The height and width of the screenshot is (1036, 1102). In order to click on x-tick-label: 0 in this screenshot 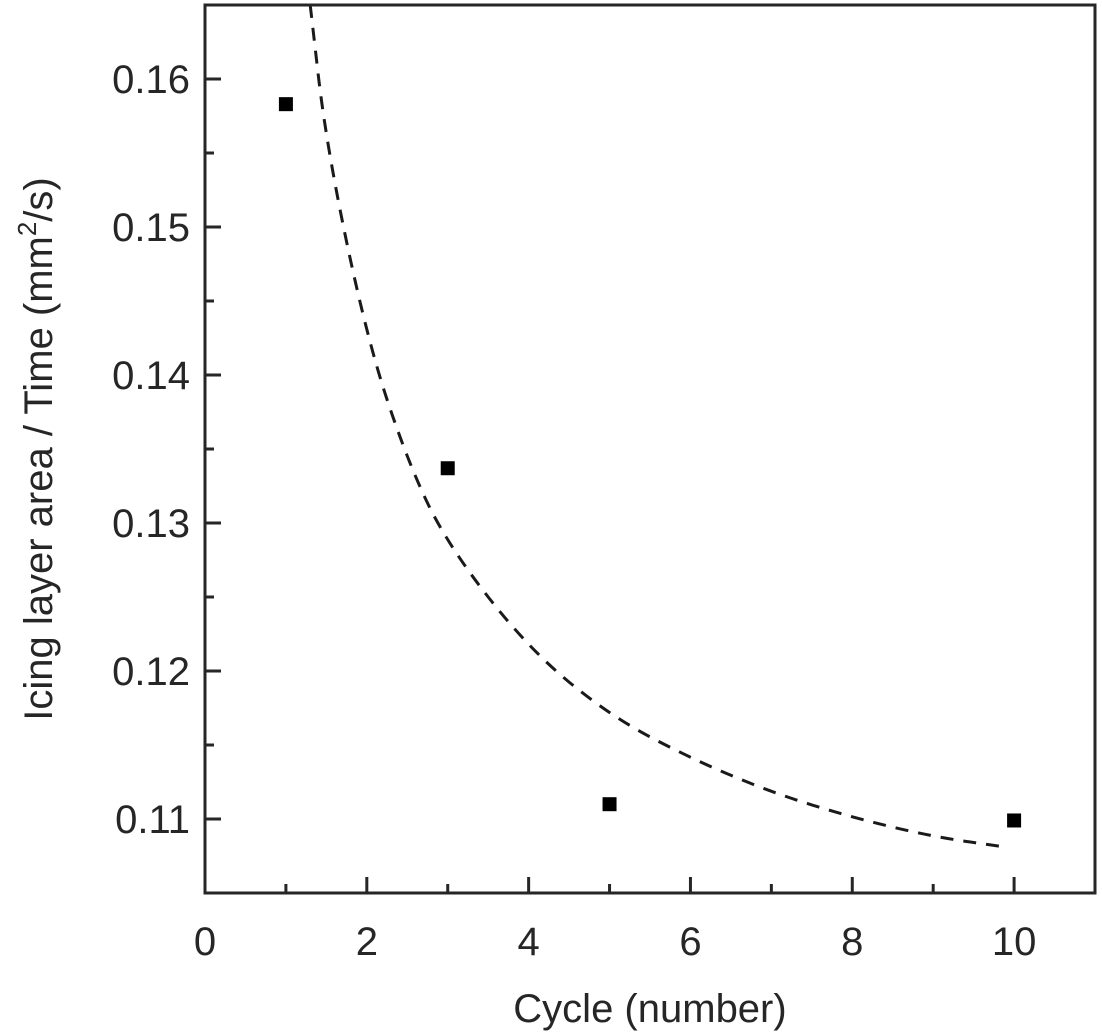, I will do `click(205, 942)`.